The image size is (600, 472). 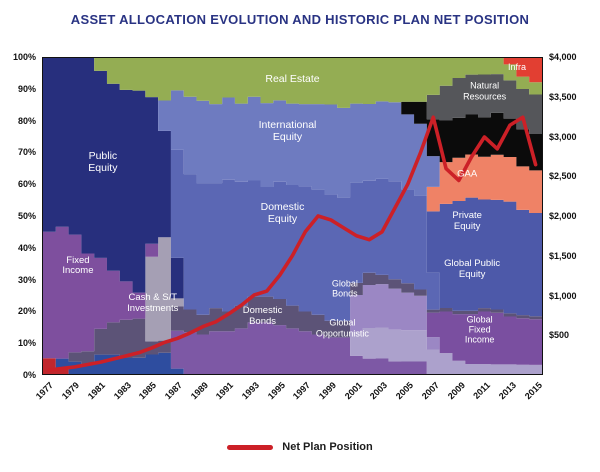 I want to click on x-tick-1991: 1991, so click(x=225, y=391).